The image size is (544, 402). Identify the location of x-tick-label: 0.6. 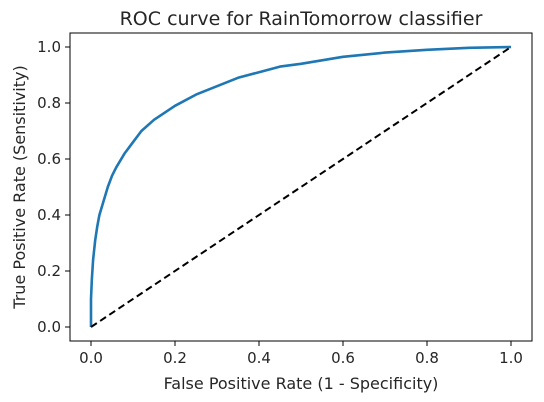
(343, 358).